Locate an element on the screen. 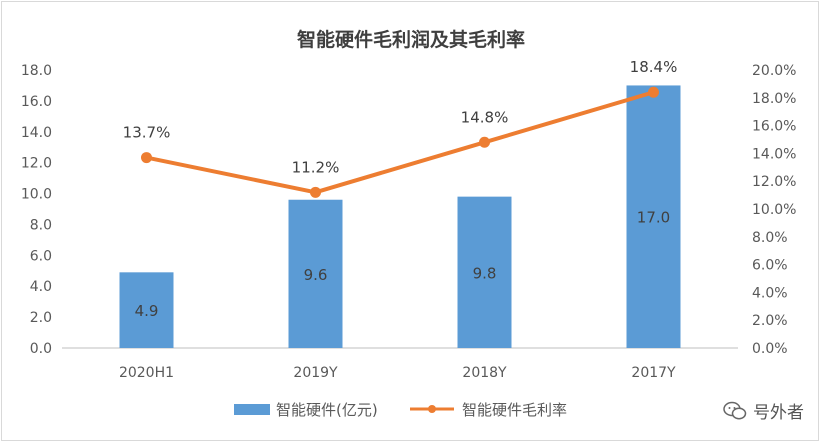  bar-data-label: 17.0 is located at coordinates (653, 218).